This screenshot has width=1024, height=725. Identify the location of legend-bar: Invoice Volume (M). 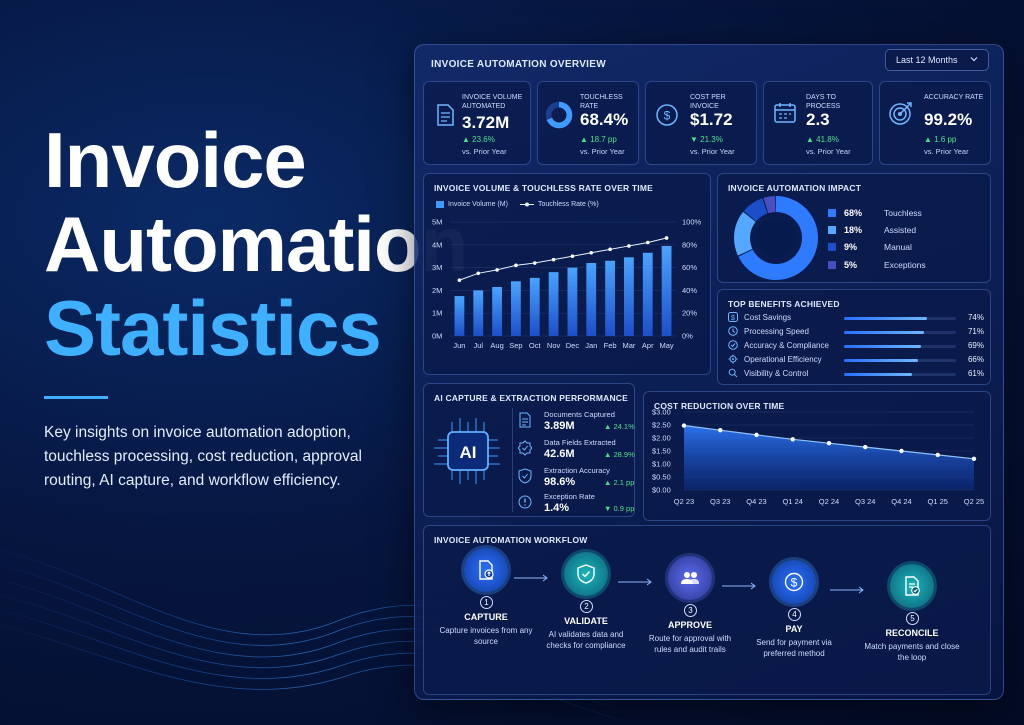
(472, 204).